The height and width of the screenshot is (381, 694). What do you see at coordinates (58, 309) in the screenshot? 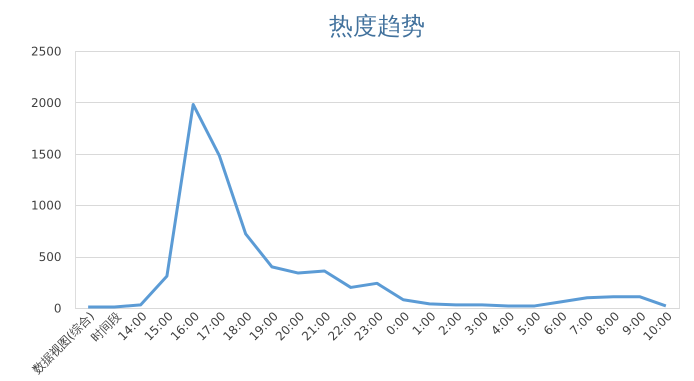
I see `y-tick-label: 0` at bounding box center [58, 309].